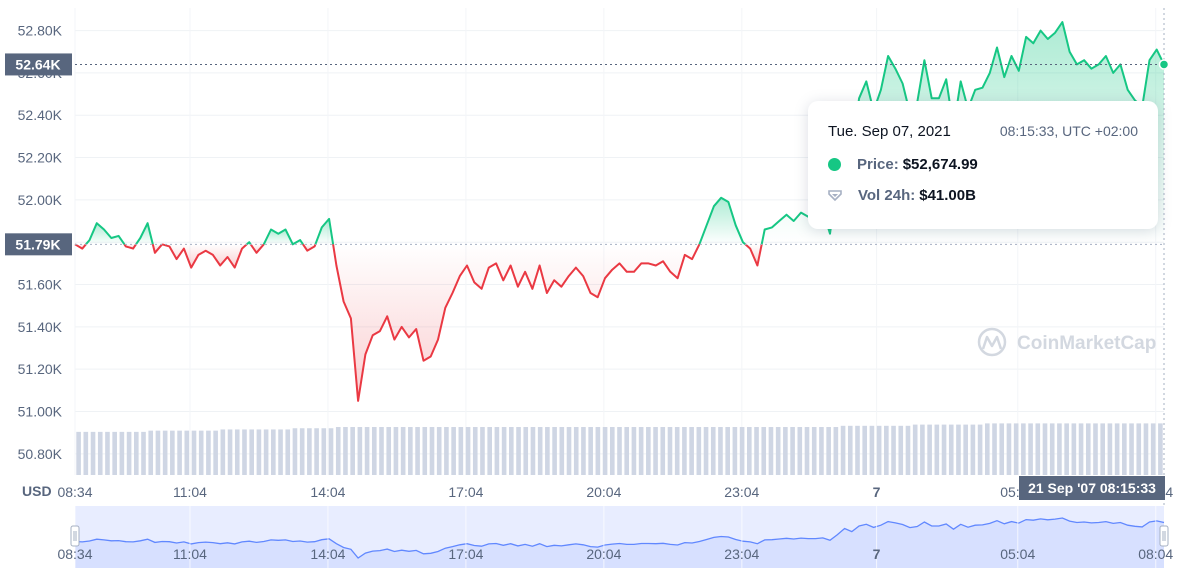  I want to click on price-area-up, so click(283, 237).